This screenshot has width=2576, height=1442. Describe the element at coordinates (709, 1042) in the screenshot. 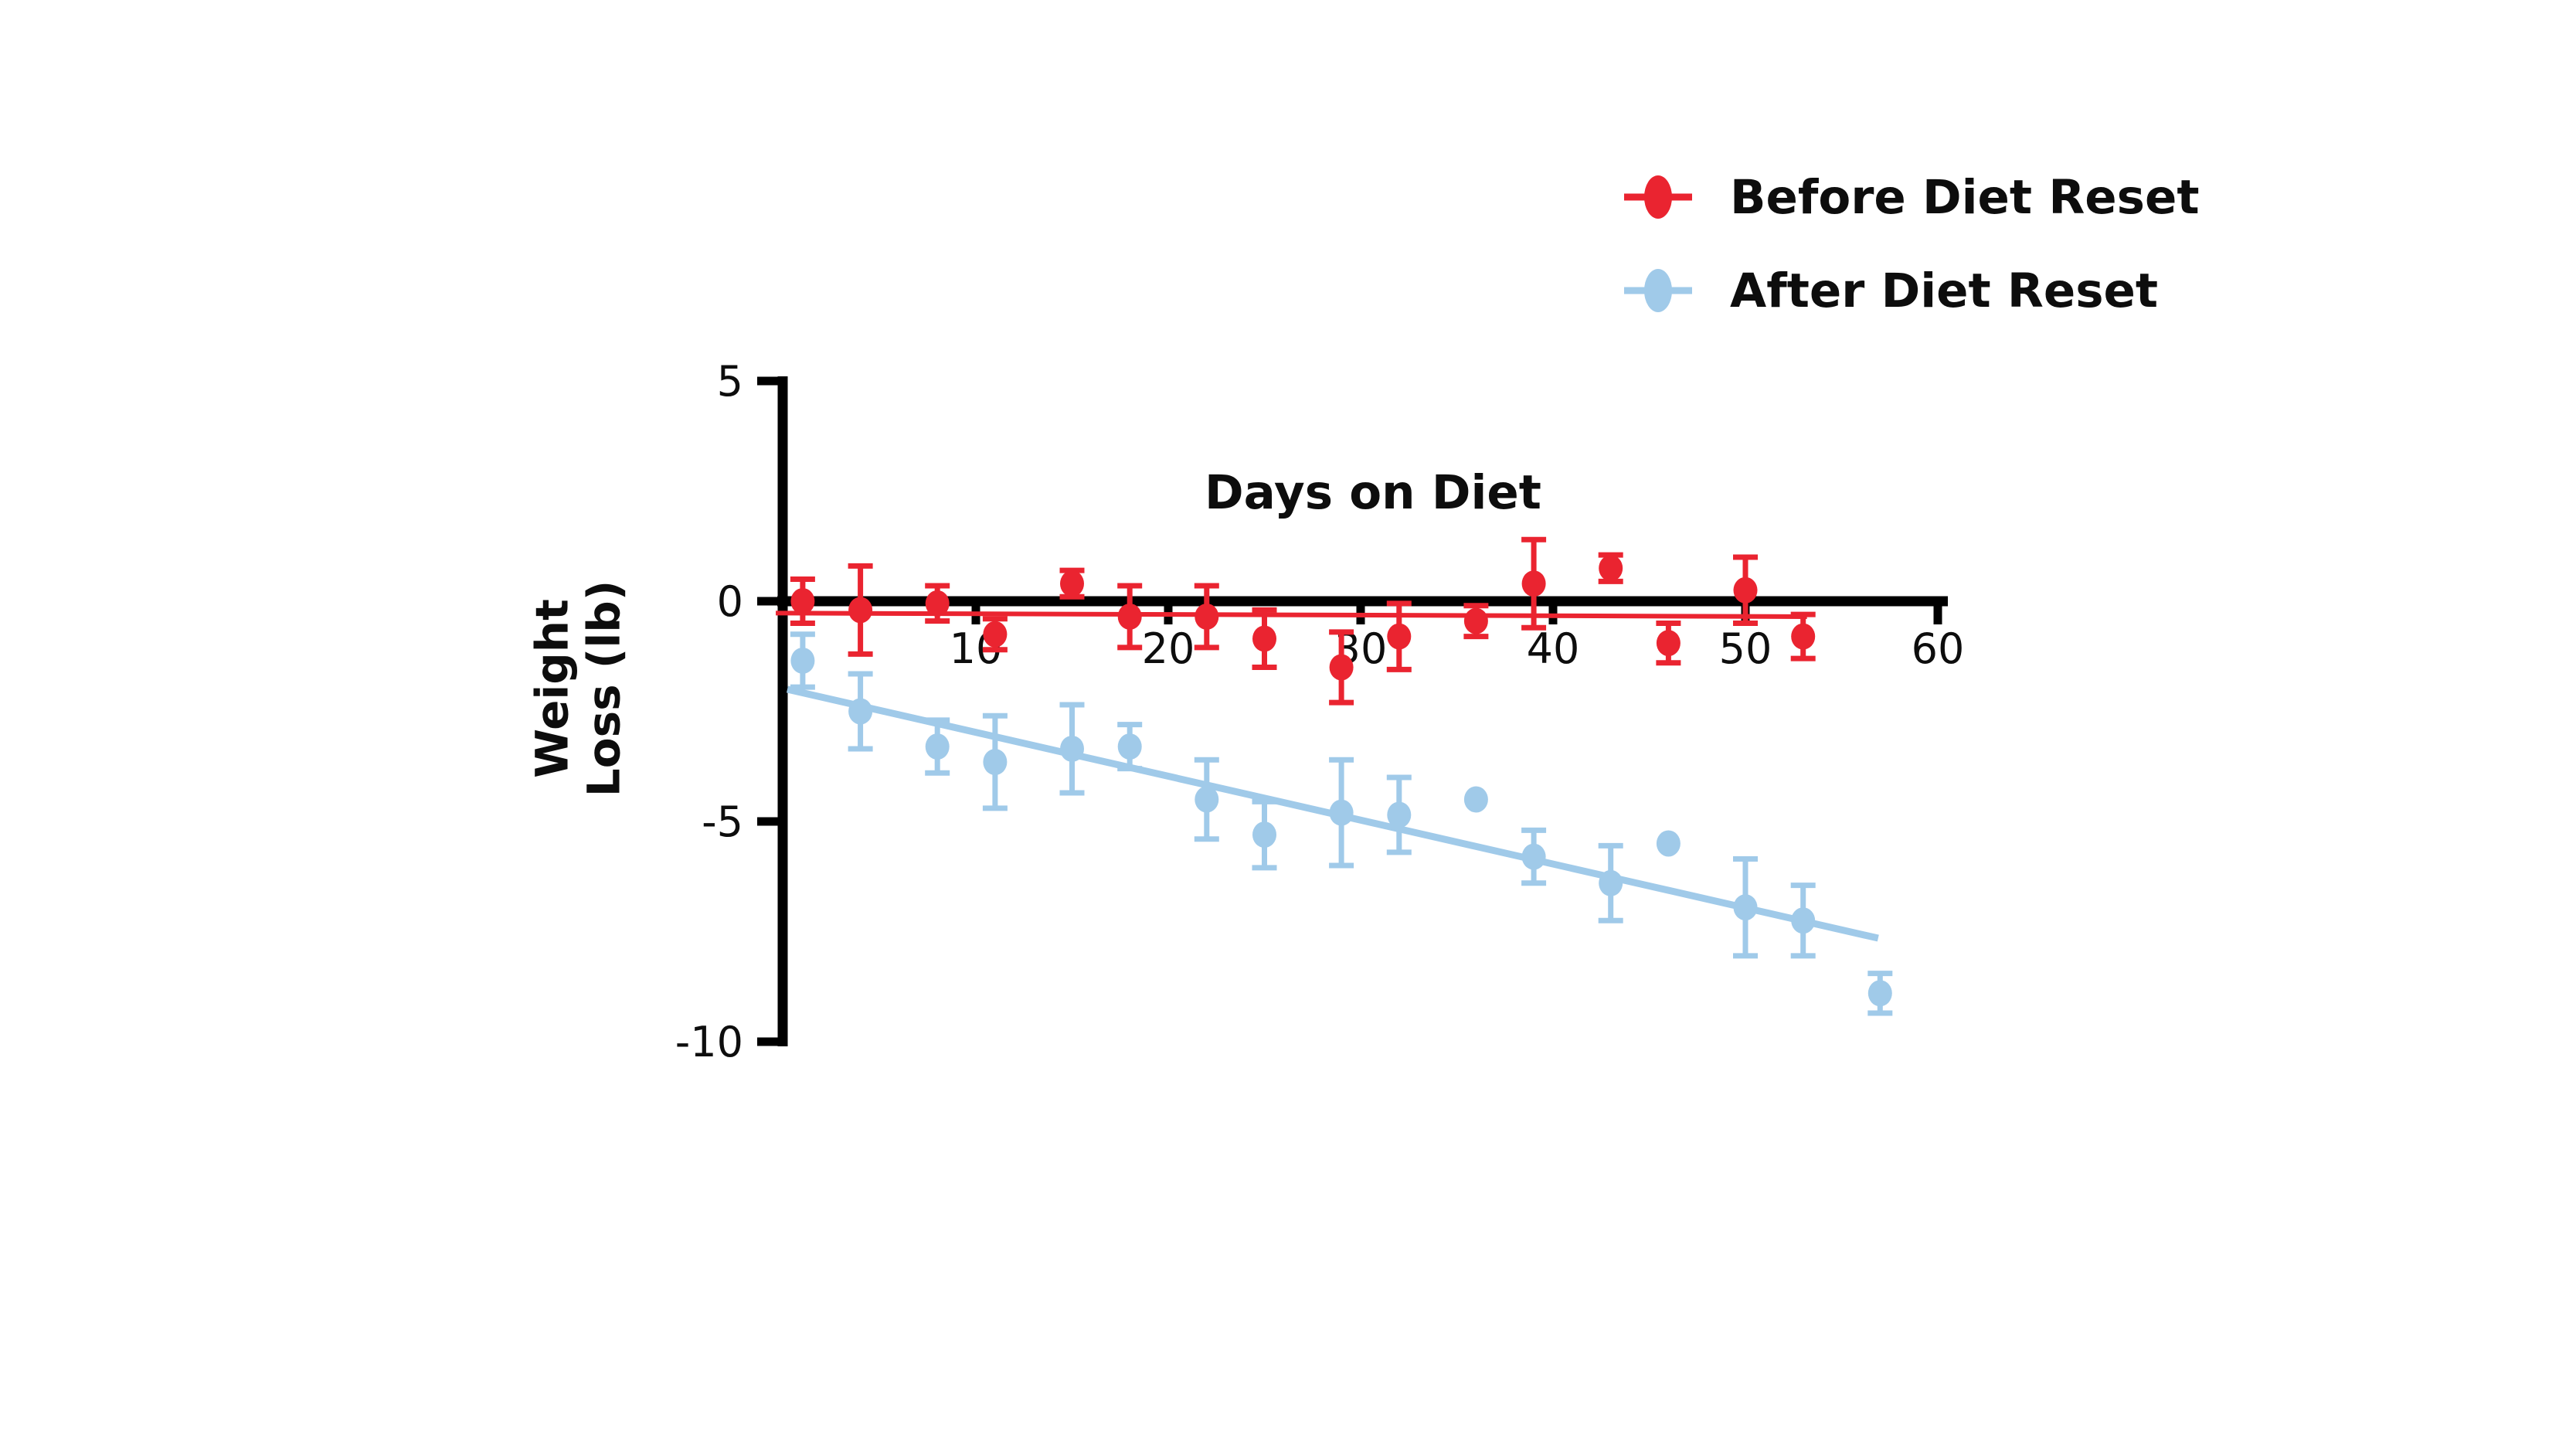

I see `y-tick-label: -10` at that location.